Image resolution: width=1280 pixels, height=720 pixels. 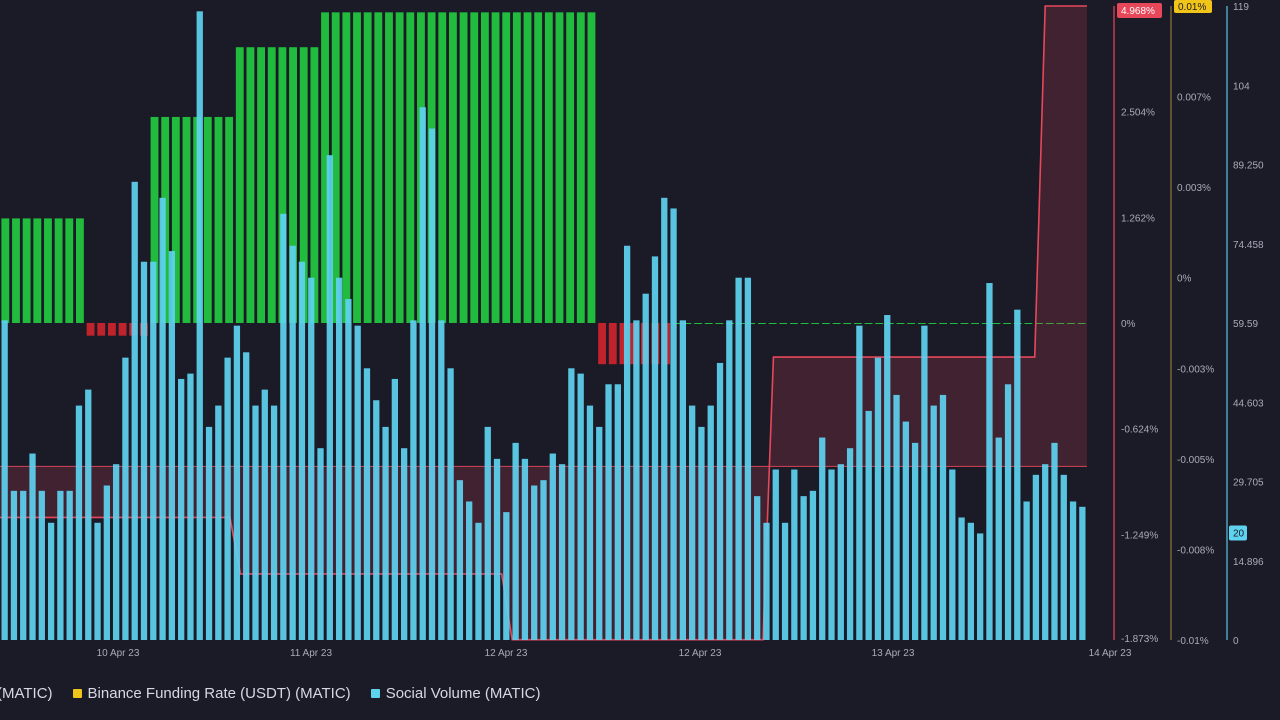 I want to click on social-current-label: 20, so click(x=1239, y=533).